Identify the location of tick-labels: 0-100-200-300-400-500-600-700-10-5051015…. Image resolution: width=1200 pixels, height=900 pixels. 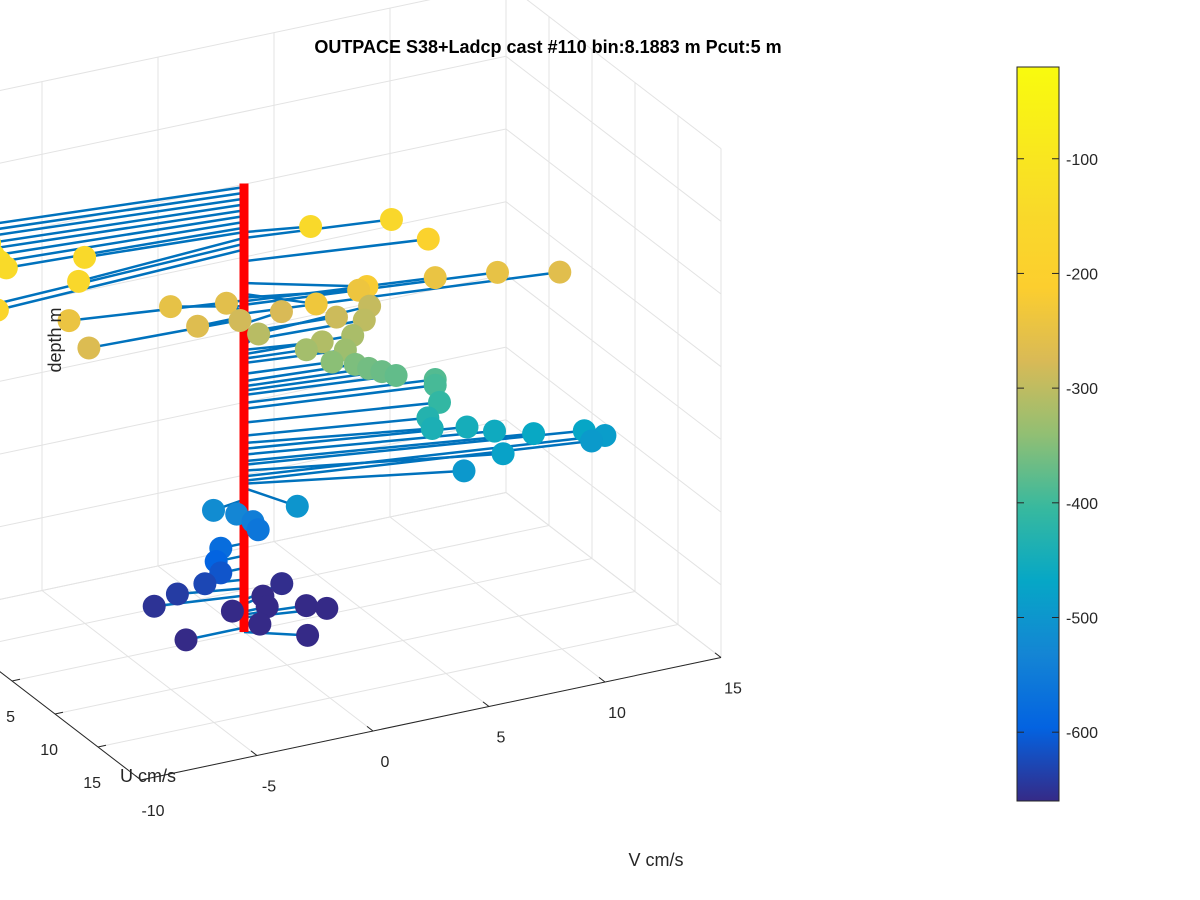
(374, 751).